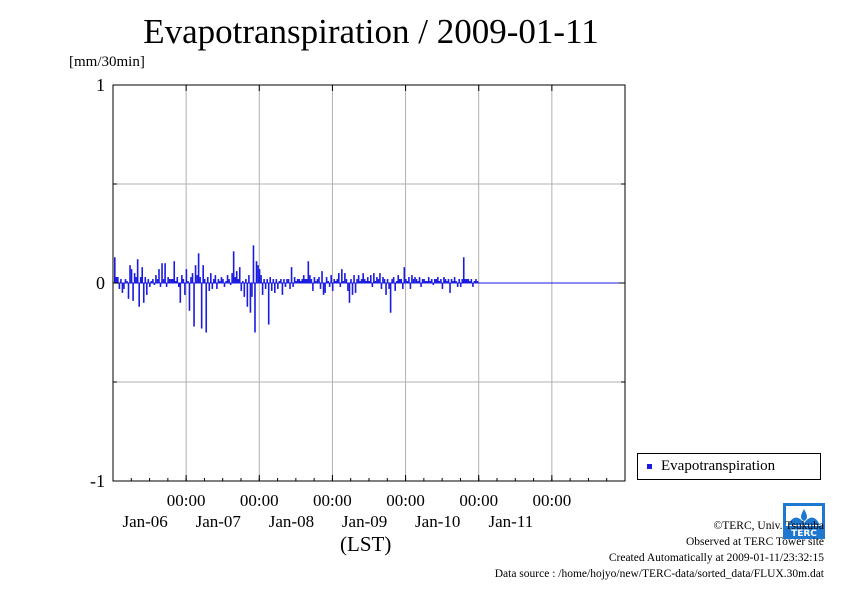  I want to click on terc-logo-icon: TERC, so click(804, 521).